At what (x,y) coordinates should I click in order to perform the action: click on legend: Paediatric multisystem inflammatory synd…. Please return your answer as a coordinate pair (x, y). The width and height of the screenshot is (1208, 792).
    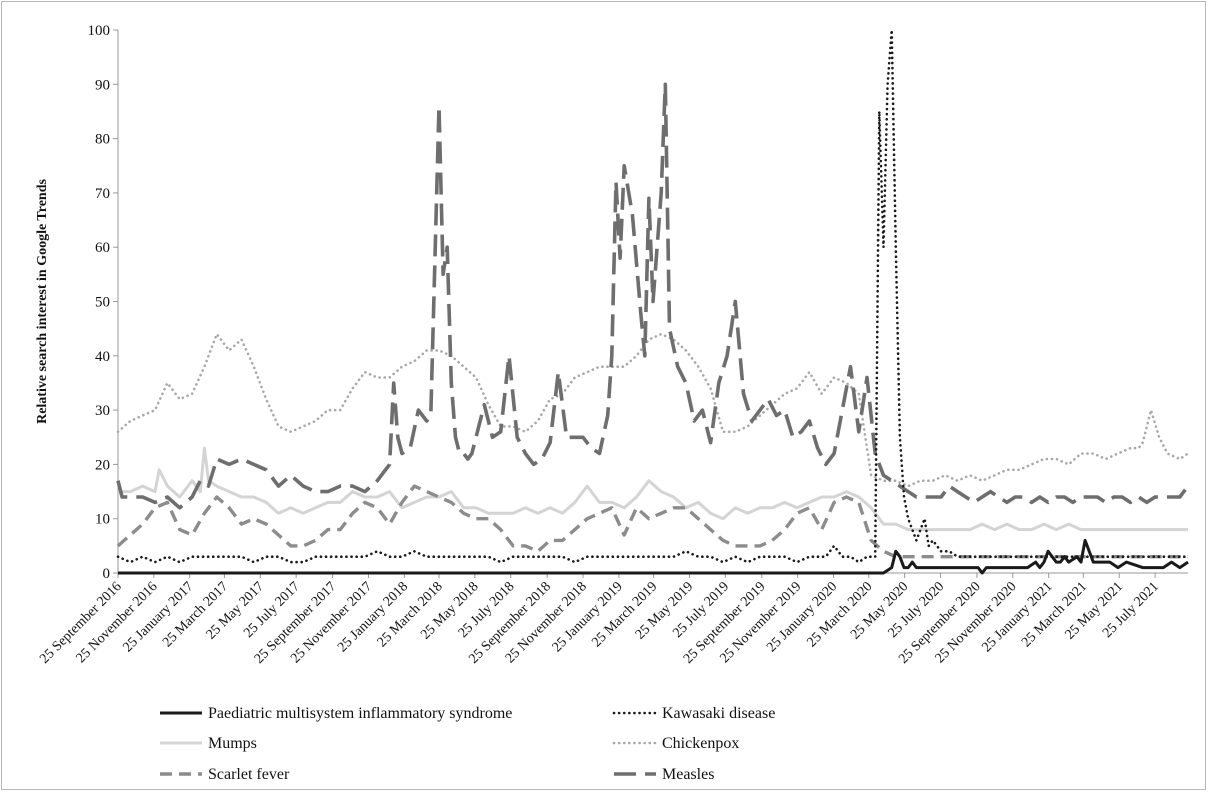
    Looking at the image, I should click on (467, 744).